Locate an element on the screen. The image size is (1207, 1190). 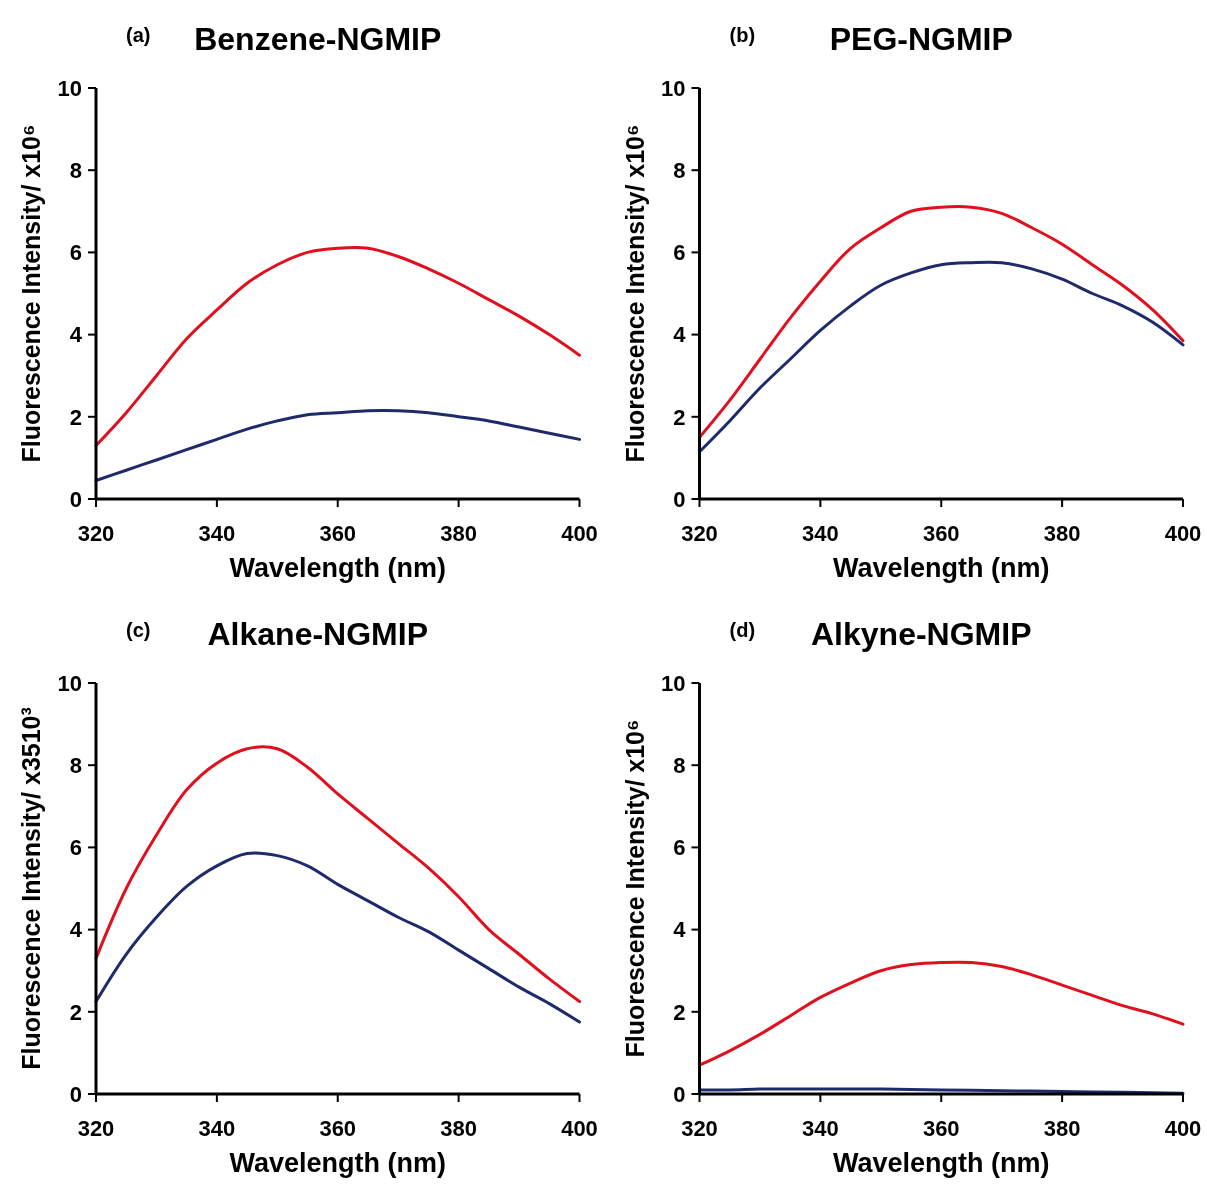
text: (a) is located at coordinates (138, 35).